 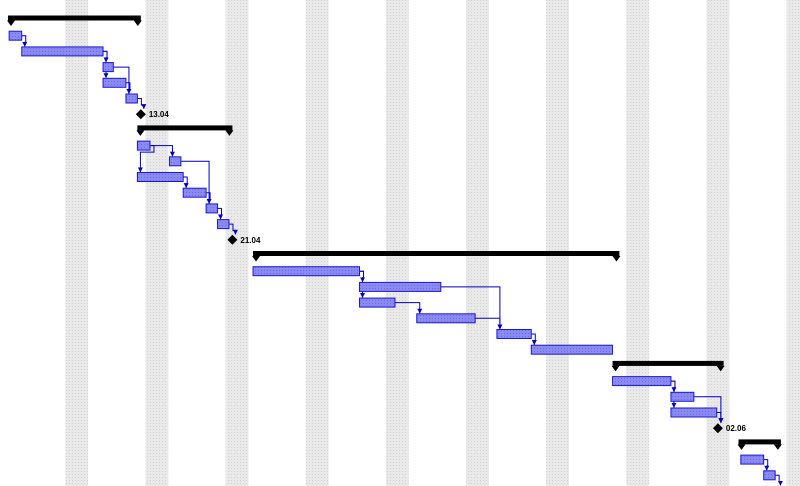 What do you see at coordinates (250, 240) in the screenshot?
I see `milestone-label: 21.04` at bounding box center [250, 240].